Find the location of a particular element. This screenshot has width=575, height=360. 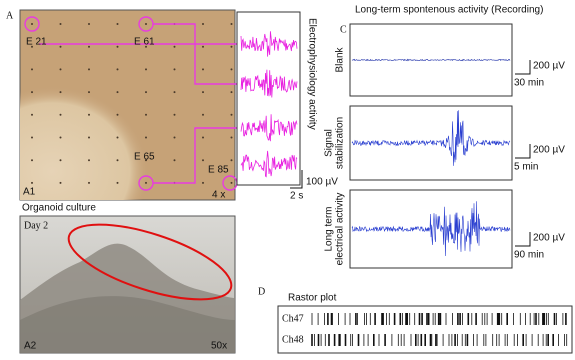

panel-letter: C is located at coordinates (343, 29).